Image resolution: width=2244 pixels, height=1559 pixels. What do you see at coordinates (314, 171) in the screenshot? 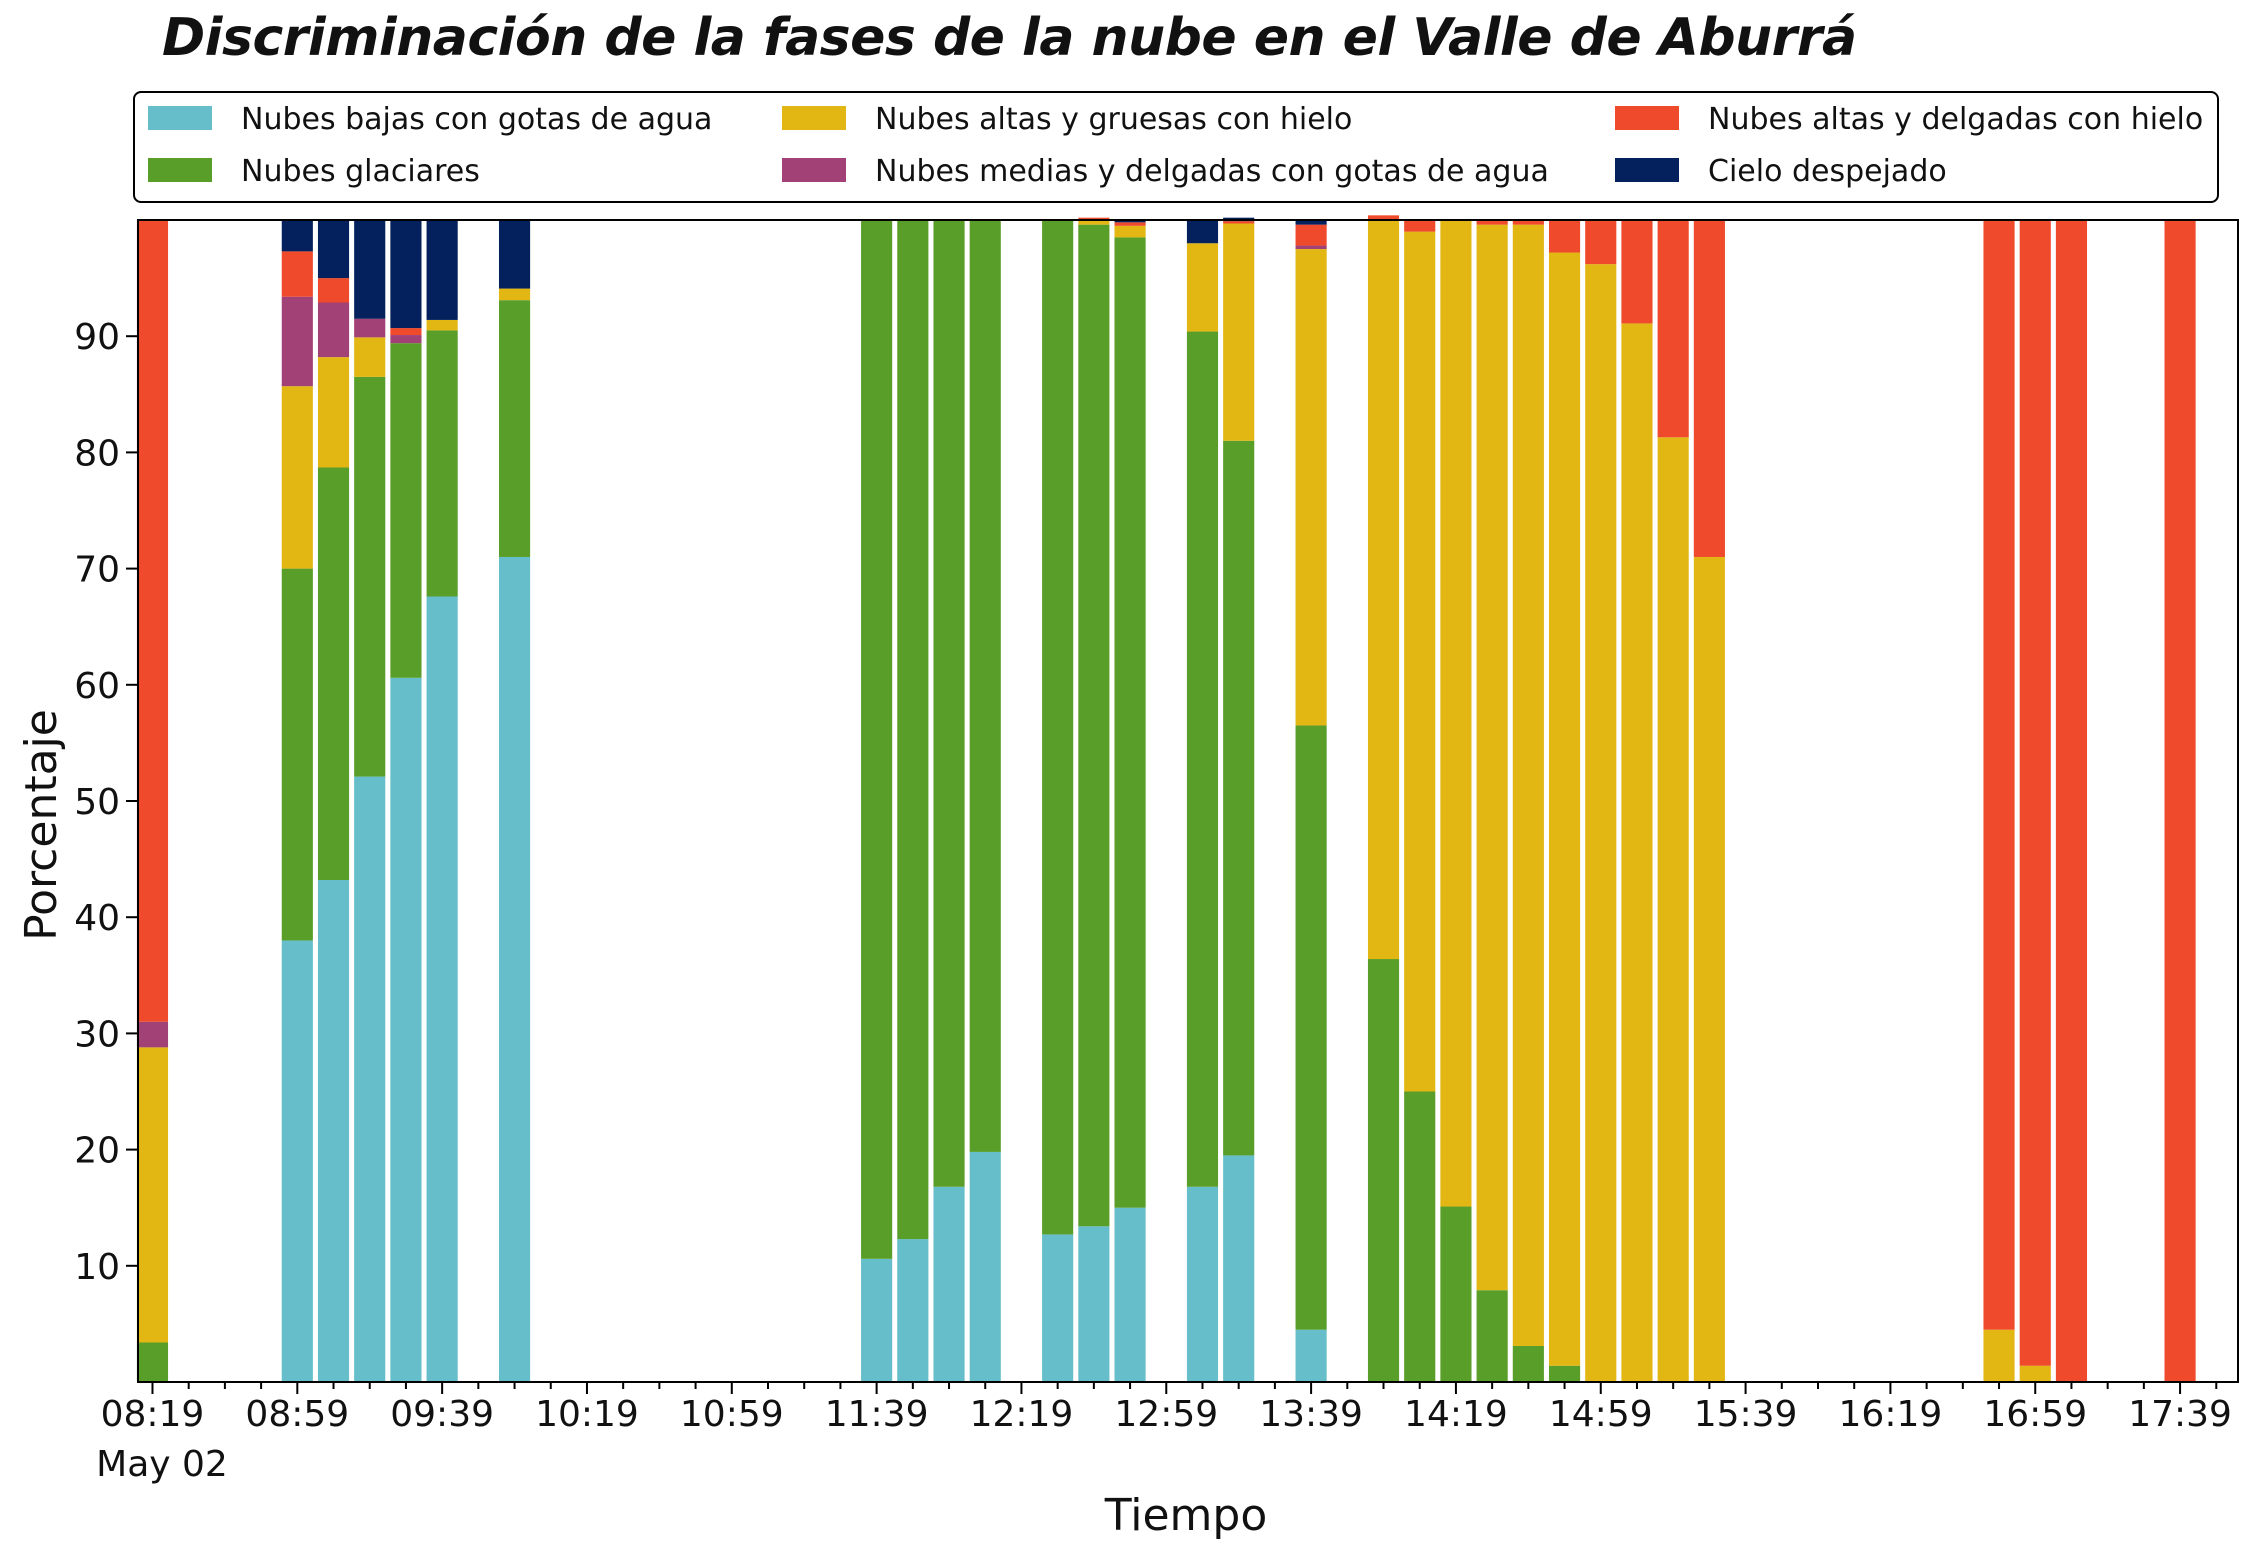
I see `legend-item: Nubes glaciares` at bounding box center [314, 171].